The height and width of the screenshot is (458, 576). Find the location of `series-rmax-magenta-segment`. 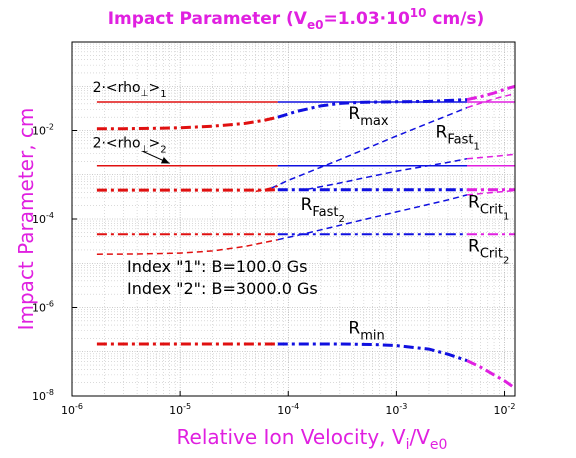

series-rmax-magenta-segment is located at coordinates (491, 93).